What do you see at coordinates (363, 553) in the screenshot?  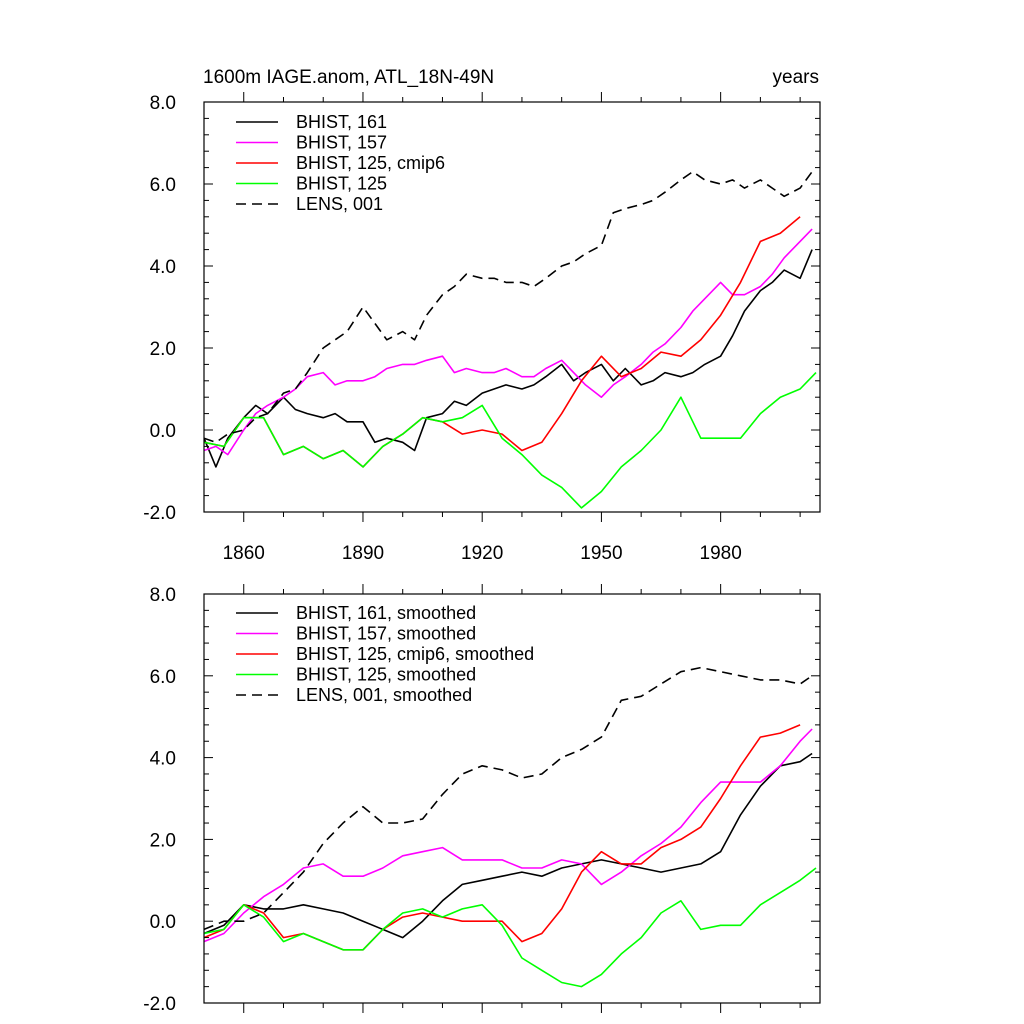 I see `x-tick-label: 1890` at bounding box center [363, 553].